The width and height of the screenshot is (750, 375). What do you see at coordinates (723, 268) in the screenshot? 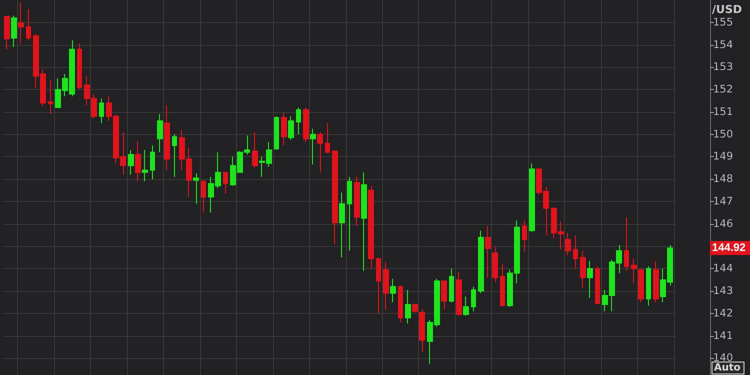
I see `y-tick-label: 144` at bounding box center [723, 268].